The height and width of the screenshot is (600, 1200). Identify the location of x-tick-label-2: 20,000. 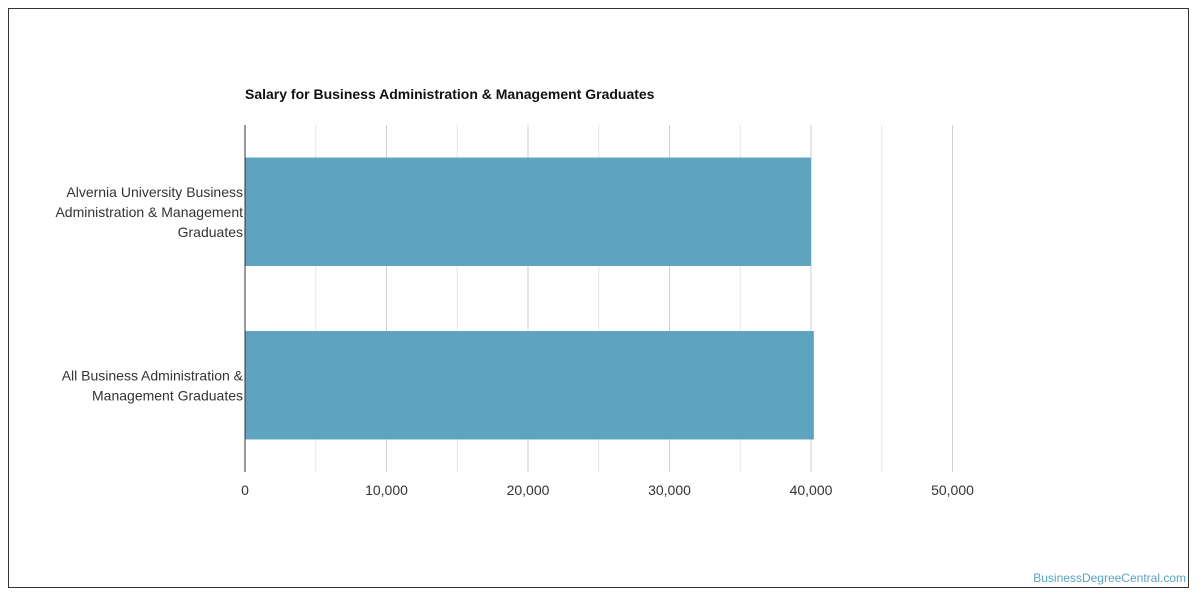
(528, 490).